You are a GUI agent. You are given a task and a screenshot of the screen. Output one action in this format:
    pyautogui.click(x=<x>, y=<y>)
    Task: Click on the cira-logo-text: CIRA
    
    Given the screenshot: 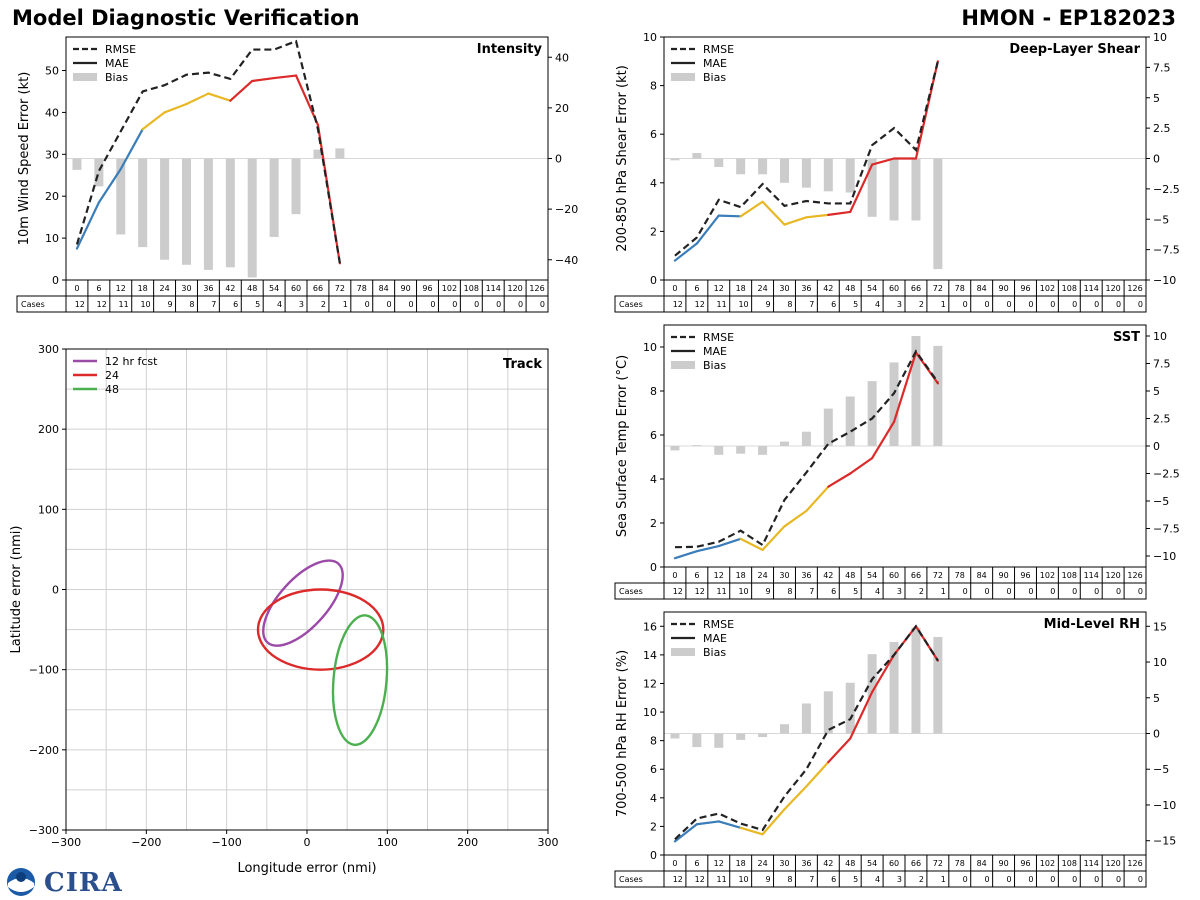 What is the action you would take?
    pyautogui.click(x=83, y=883)
    